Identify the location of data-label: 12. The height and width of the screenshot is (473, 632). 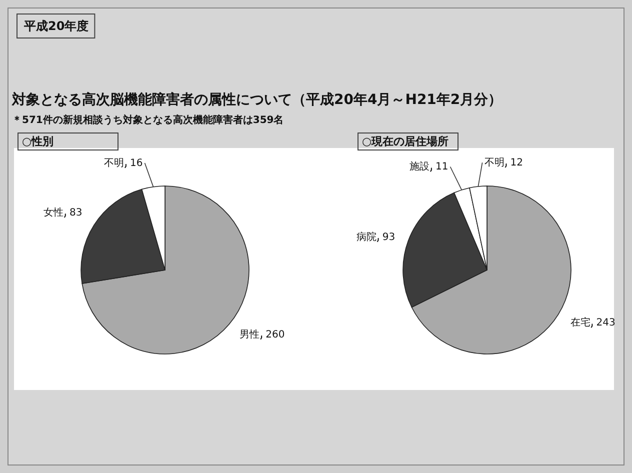
(517, 163).